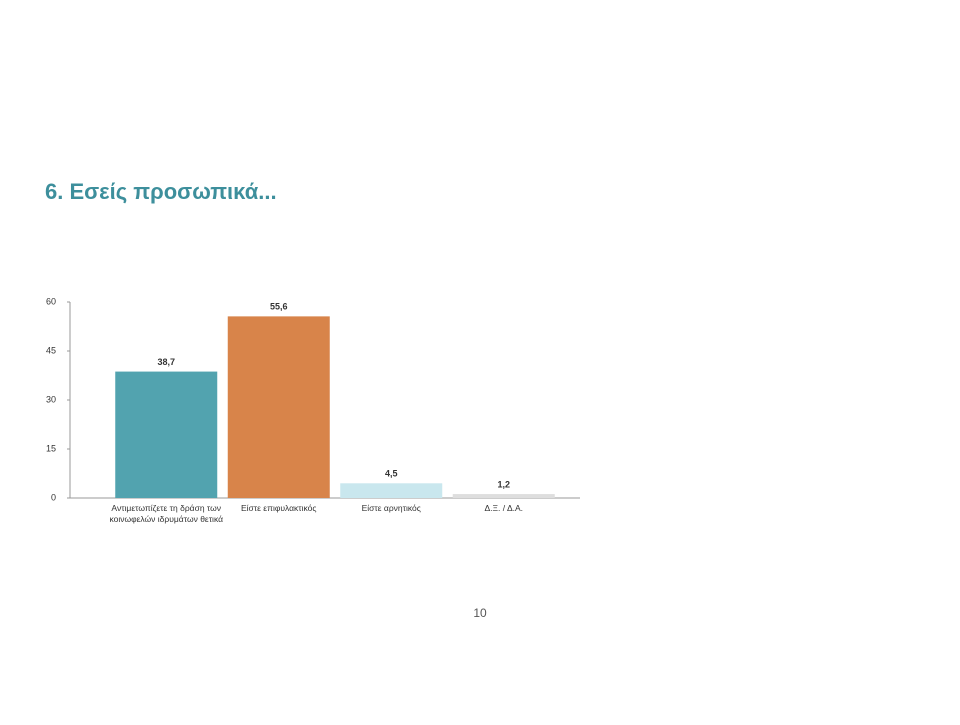 The height and width of the screenshot is (725, 960). Describe the element at coordinates (51, 301) in the screenshot. I see `y-tick-label: 60` at that location.